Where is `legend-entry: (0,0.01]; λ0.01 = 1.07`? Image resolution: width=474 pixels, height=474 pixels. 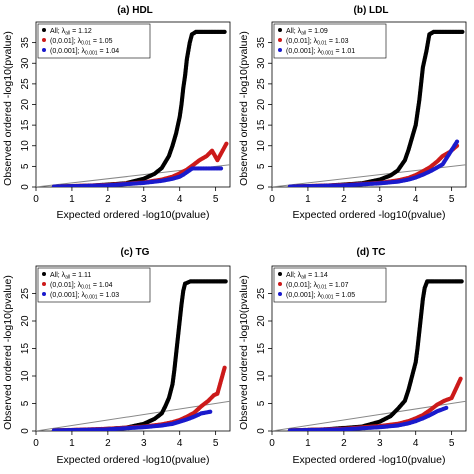 legend-entry: (0,0.01]; λ0.01 = 1.07 is located at coordinates (317, 286).